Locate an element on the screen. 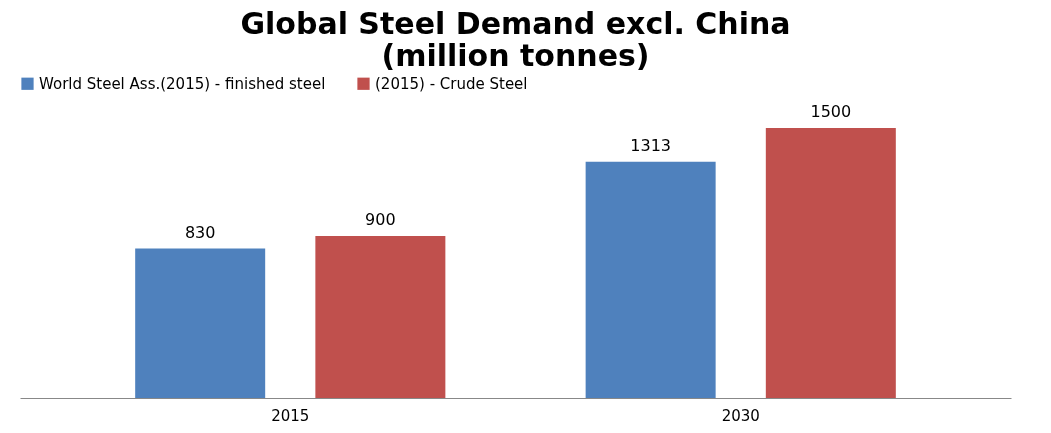 Image resolution: width=1051 pixels, height=433 pixels. data-label: 900 is located at coordinates (380, 219).